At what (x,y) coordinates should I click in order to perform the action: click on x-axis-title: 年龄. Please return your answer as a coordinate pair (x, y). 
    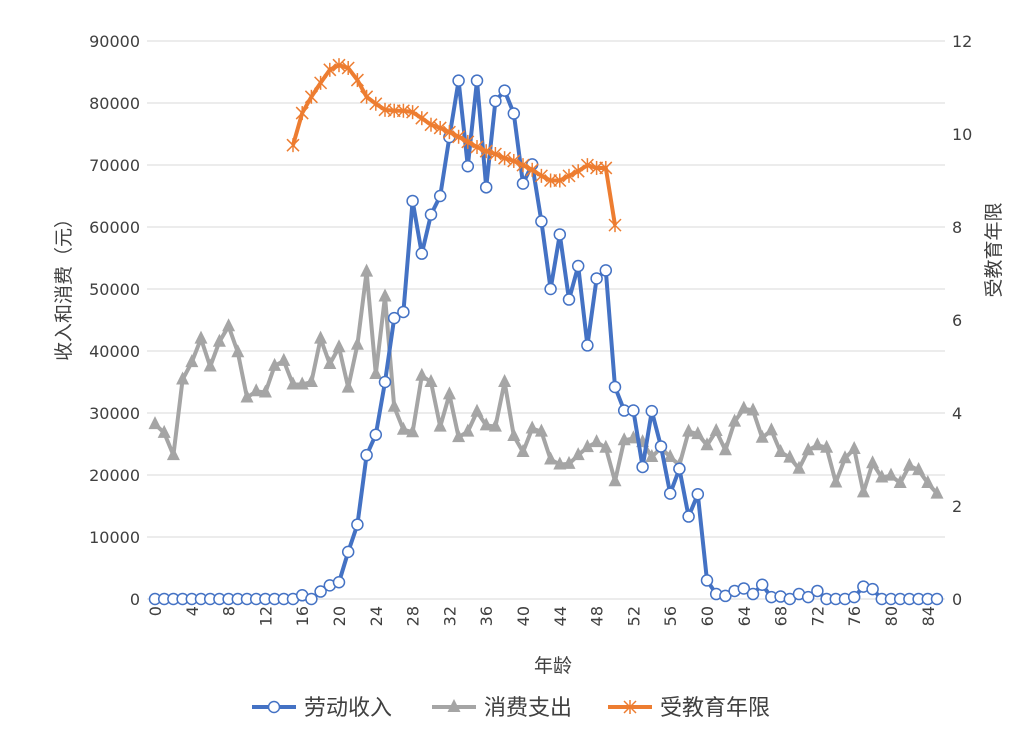
    Looking at the image, I should click on (553, 666).